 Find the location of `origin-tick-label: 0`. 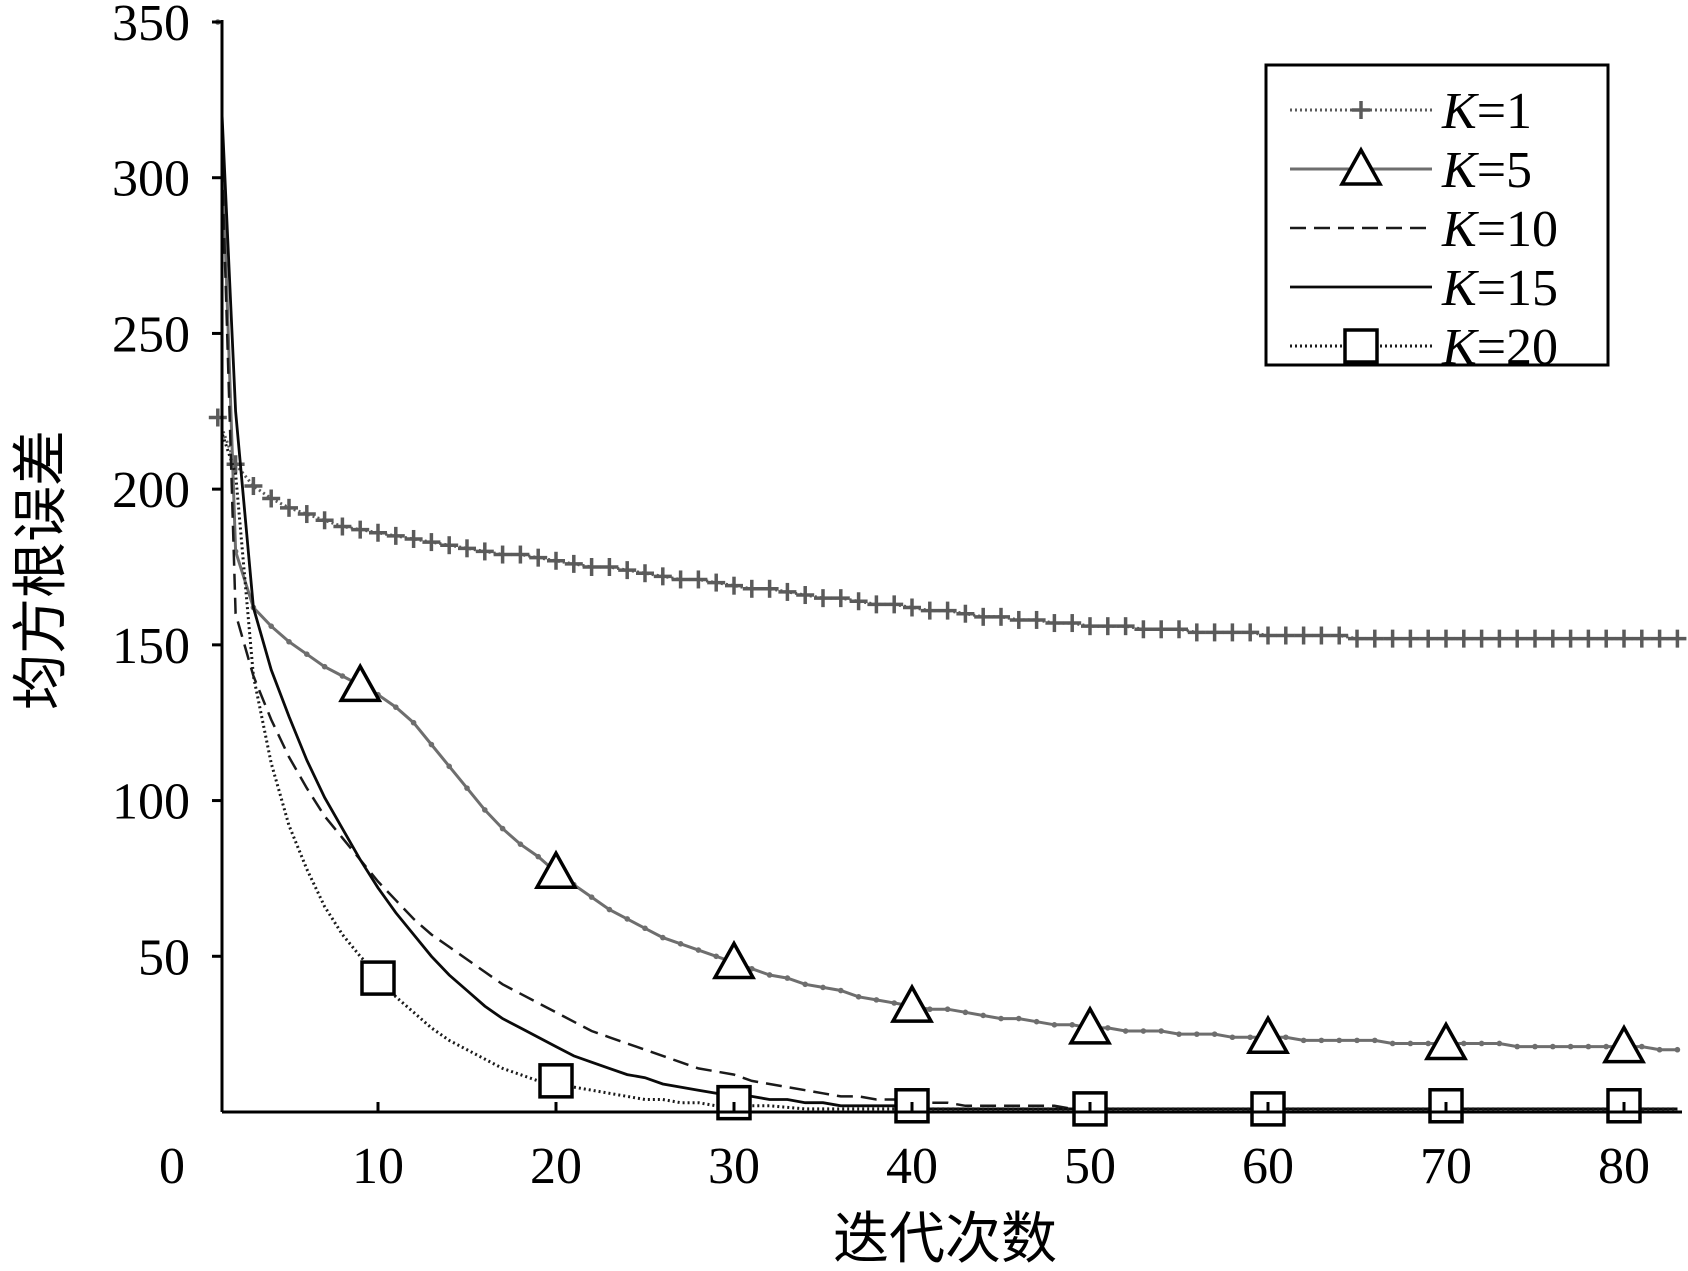

origin-tick-label: 0 is located at coordinates (172, 1166).